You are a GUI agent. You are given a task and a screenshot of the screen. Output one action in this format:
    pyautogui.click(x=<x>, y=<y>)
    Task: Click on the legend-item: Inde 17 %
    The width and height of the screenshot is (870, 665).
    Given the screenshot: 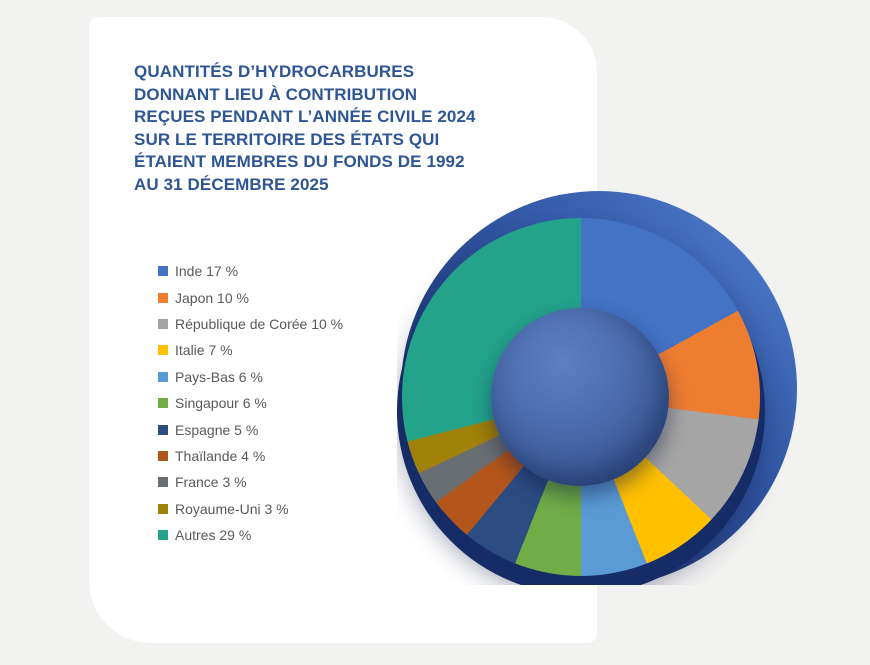 What is the action you would take?
    pyautogui.click(x=250, y=271)
    